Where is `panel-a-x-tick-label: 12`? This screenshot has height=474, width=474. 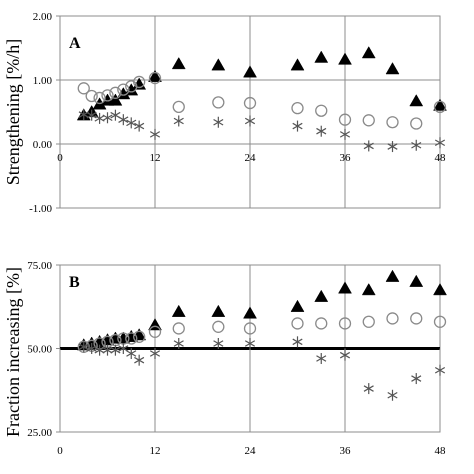 panel-a-x-tick-label: 12 is located at coordinates (155, 158).